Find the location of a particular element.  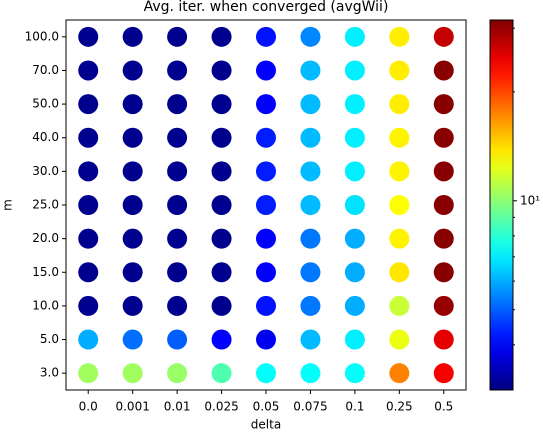

y-tick-label: 5.0 is located at coordinates (49, 339).